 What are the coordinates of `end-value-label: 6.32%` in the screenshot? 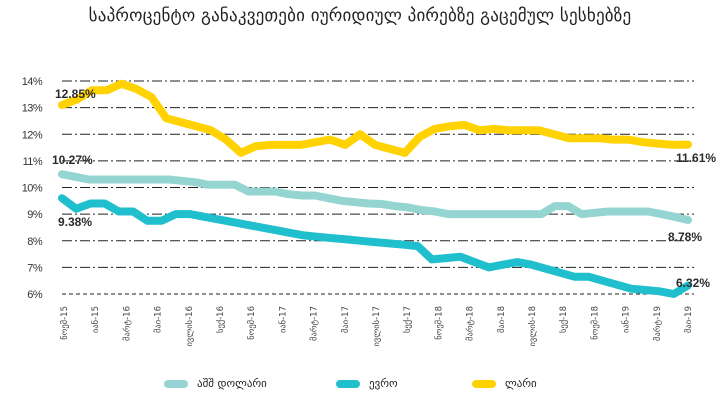 It's located at (693, 283).